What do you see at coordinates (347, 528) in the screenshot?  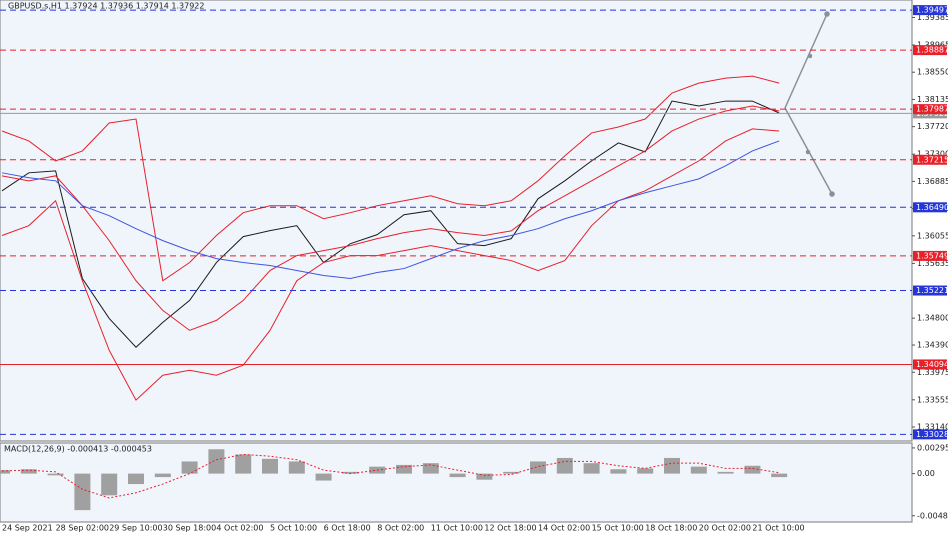 I see `x-tick-label: 6 Oct 18:00` at bounding box center [347, 528].